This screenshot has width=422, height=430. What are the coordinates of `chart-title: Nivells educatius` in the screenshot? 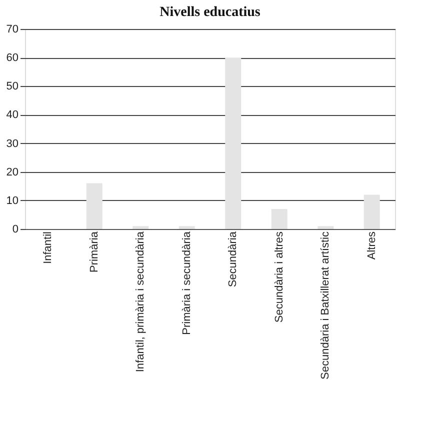 It's located at (210, 12).